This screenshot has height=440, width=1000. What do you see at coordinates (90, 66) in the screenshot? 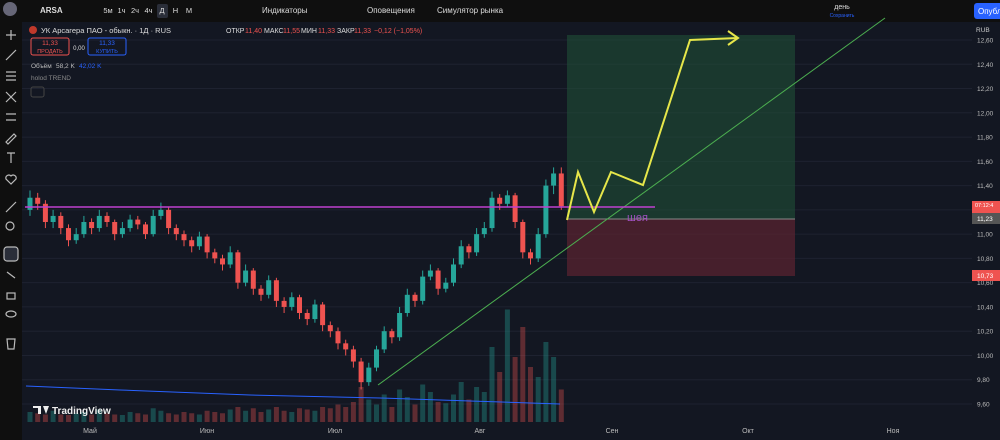
I see `volume-ma-value: 42,02 K` at bounding box center [90, 66].